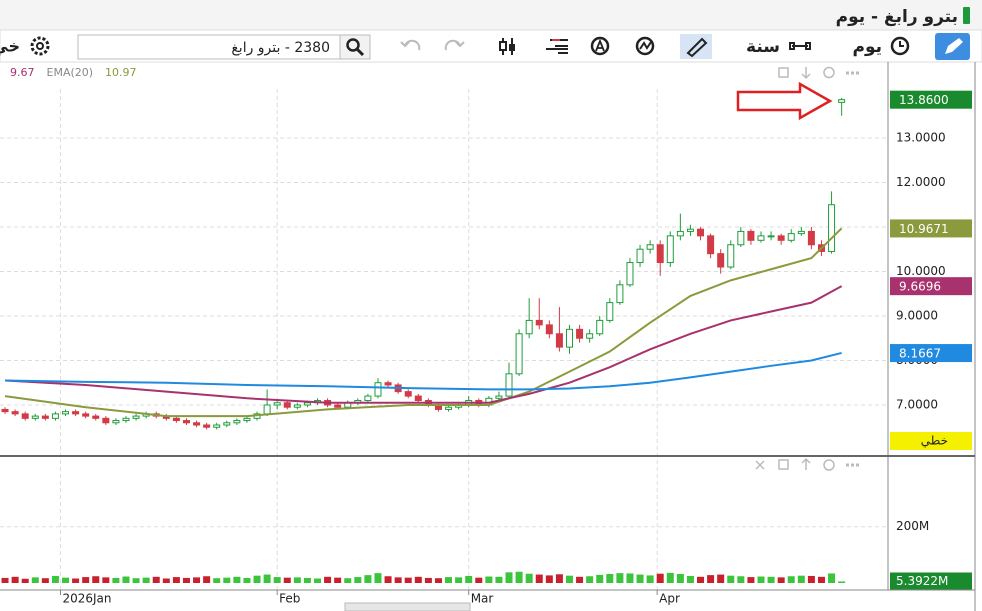 The image size is (982, 611). What do you see at coordinates (912, 526) in the screenshot?
I see `y-tick-label: 200M` at bounding box center [912, 526].